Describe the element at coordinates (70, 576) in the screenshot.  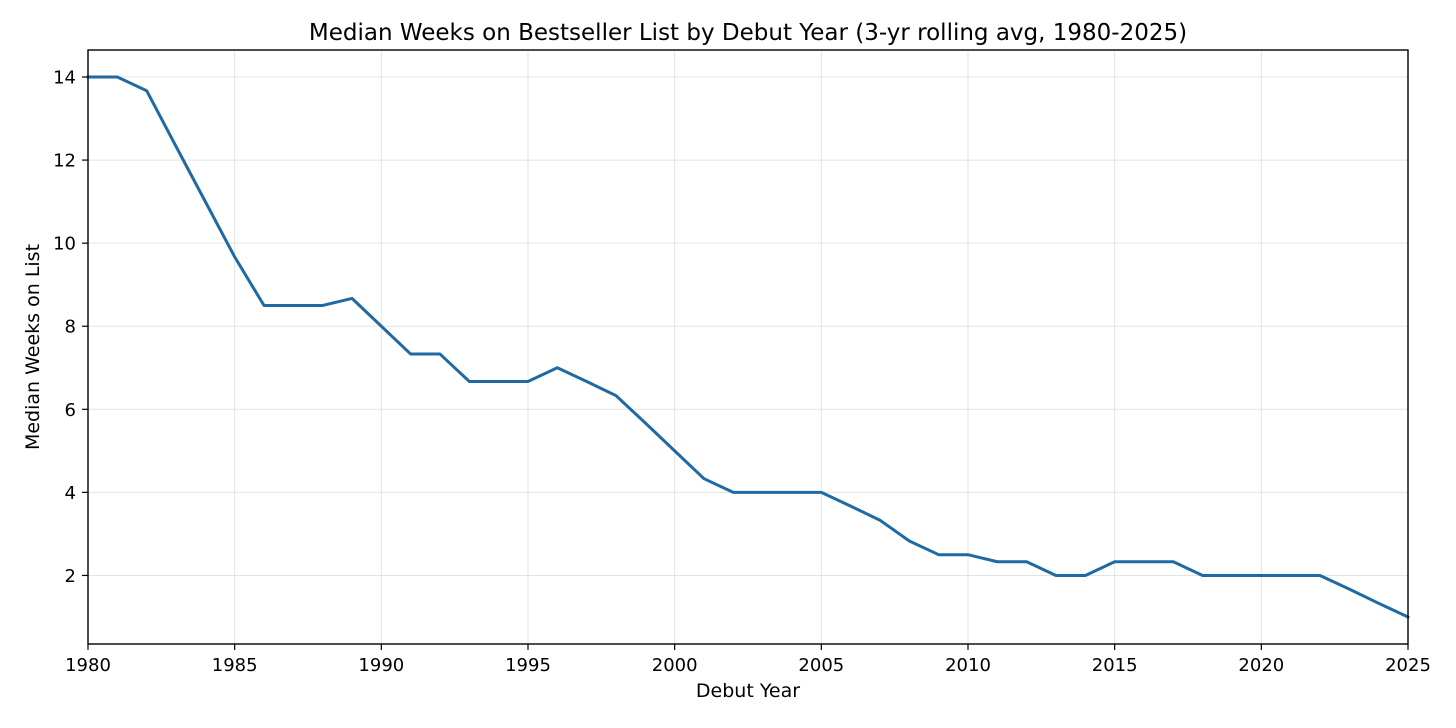
I see `y-tick-label: 2` at that location.